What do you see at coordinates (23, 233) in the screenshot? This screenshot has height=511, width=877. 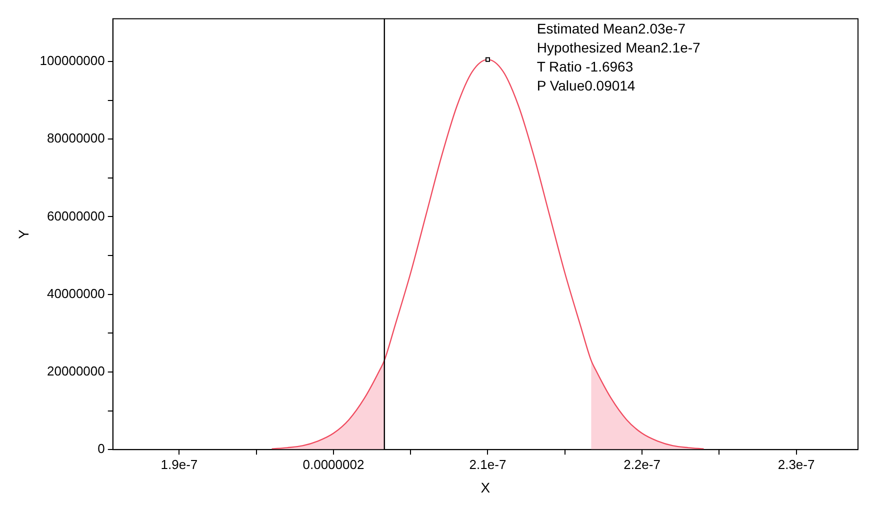 I see `y-axis-title: Y` at bounding box center [23, 233].